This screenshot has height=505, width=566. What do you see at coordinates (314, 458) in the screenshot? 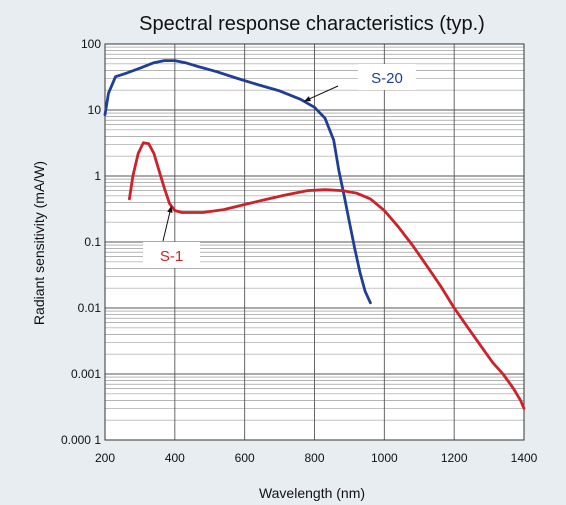
I see `x-tick-label: 800` at bounding box center [314, 458].